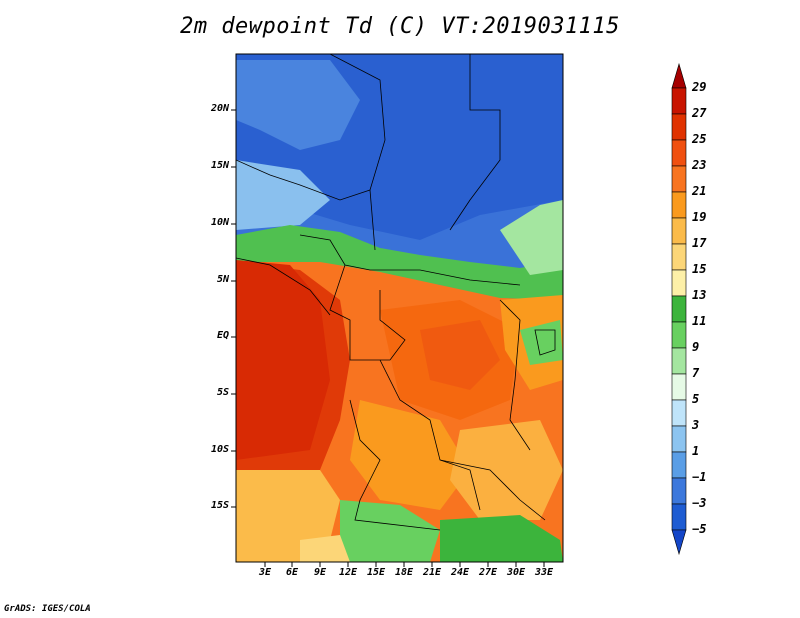 This screenshot has width=800, height=618. Describe the element at coordinates (696, 399) in the screenshot. I see `colorbar-label: 5` at that location.